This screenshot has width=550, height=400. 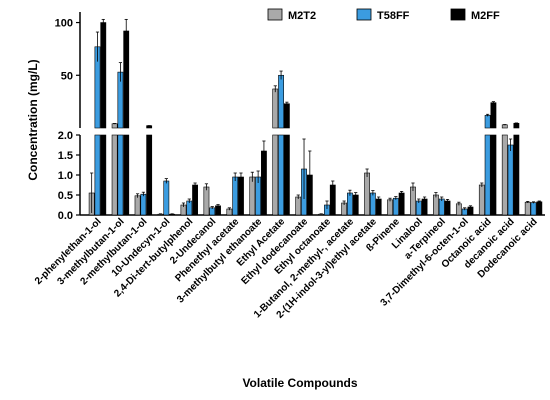 I want to click on y-tick-label: 2.0, so click(x=65, y=136).